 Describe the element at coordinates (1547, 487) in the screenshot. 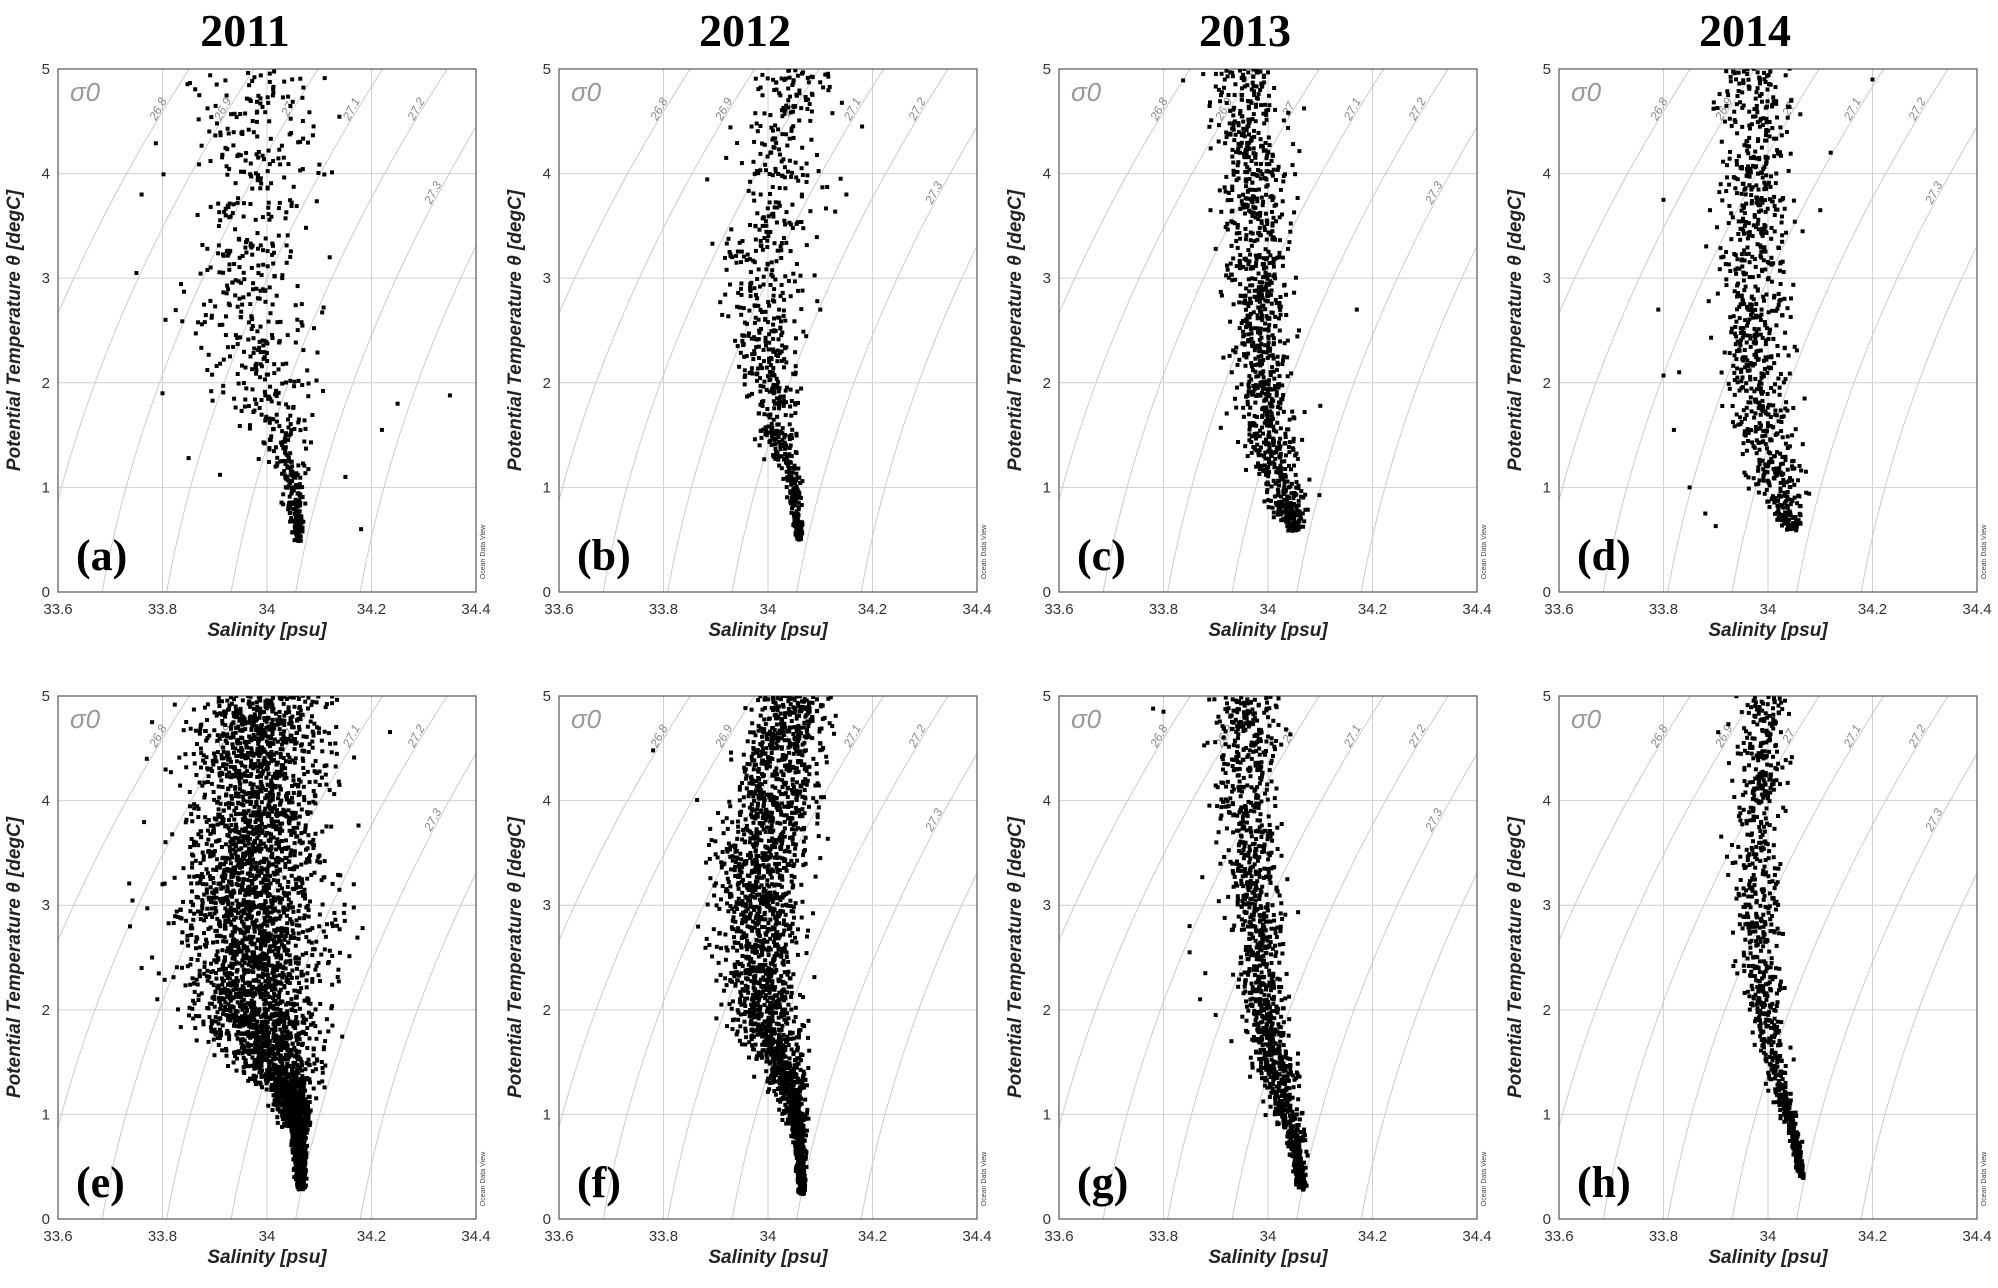

I see `y-tick-label: 1` at that location.